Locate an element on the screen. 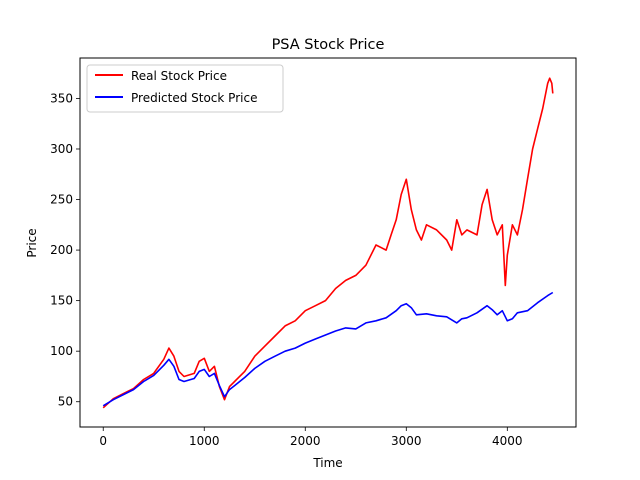 The image size is (640, 480). x-axis-label: Time is located at coordinates (327, 463).